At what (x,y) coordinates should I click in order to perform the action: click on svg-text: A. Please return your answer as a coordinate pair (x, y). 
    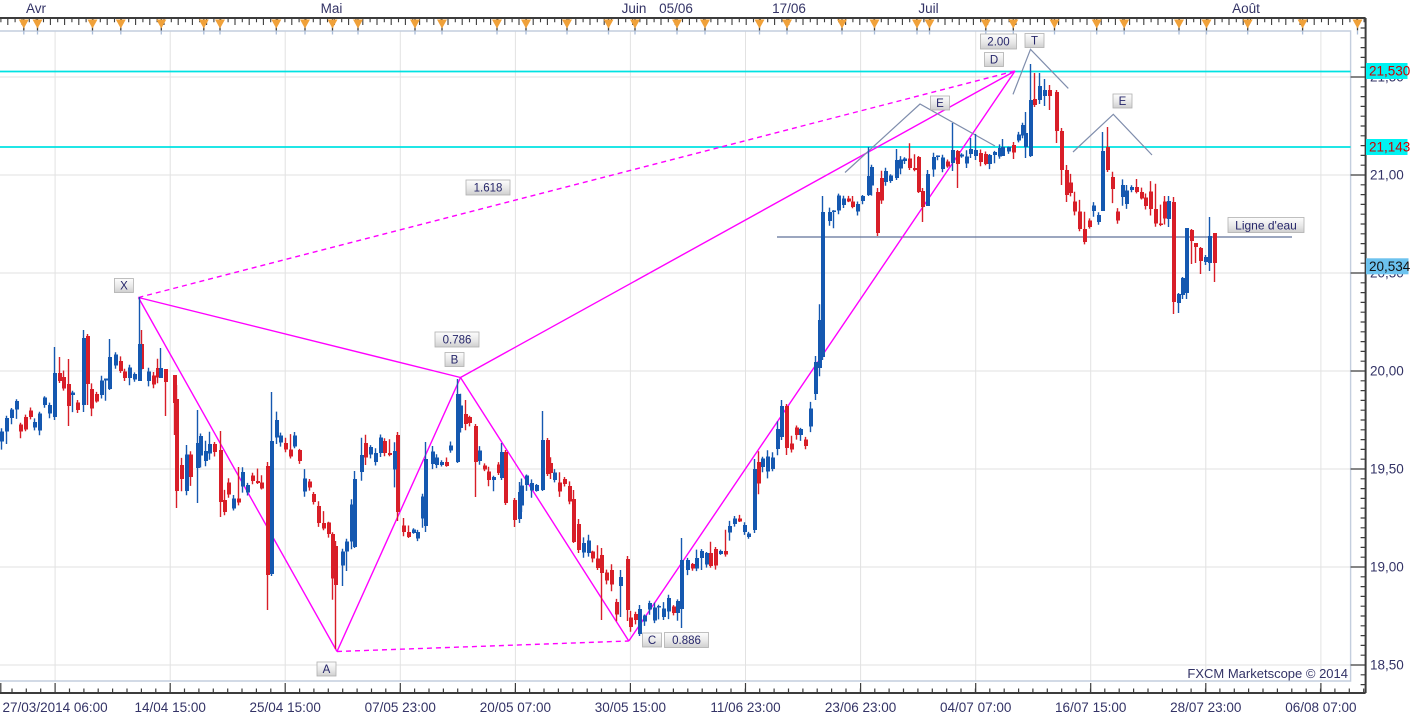
    Looking at the image, I should click on (327, 670).